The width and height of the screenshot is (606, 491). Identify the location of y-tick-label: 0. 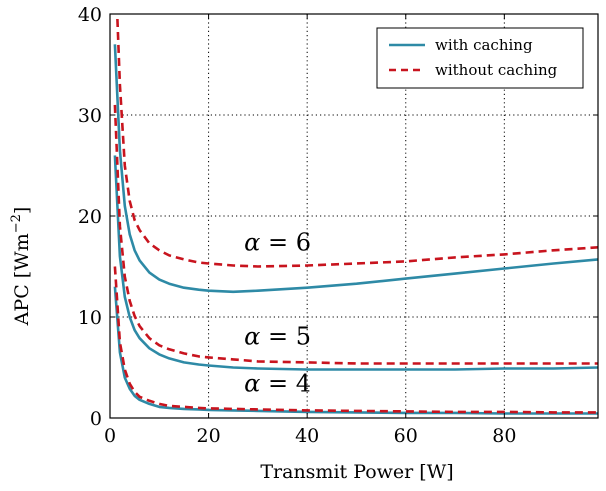
(96, 419).